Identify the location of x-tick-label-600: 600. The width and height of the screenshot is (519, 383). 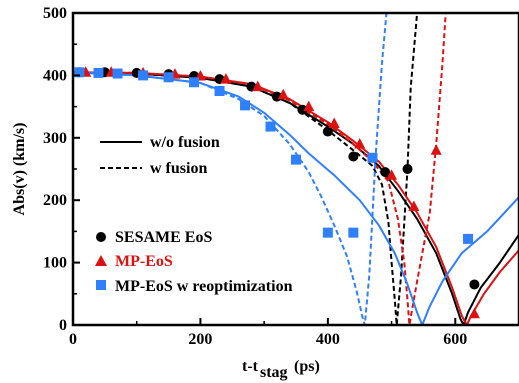
(455, 339).